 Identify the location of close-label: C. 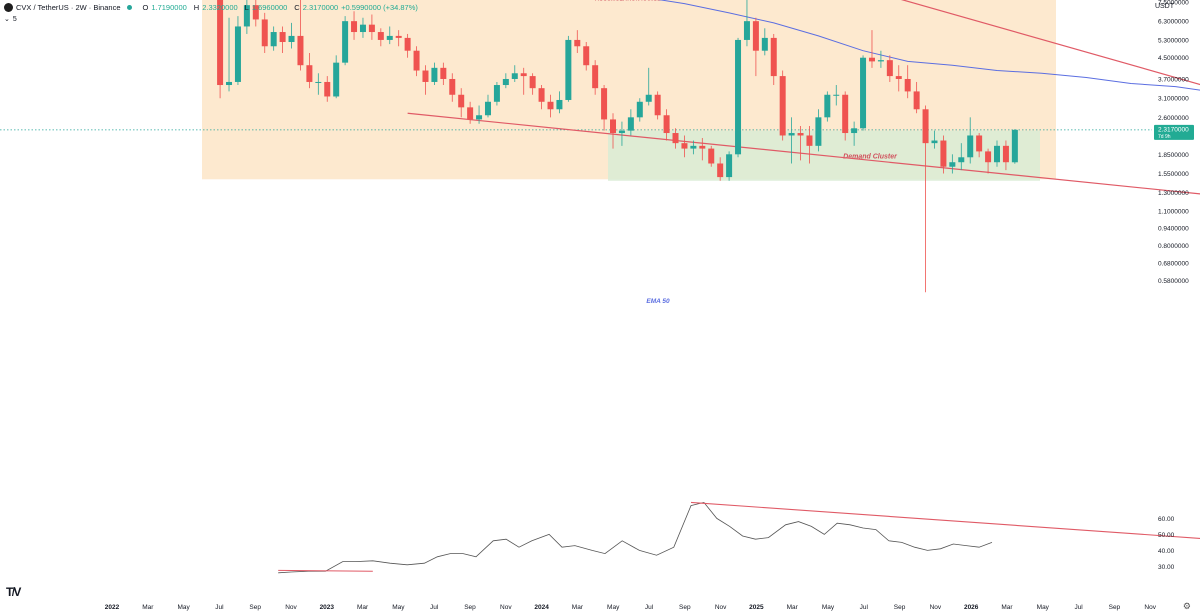
(297, 7).